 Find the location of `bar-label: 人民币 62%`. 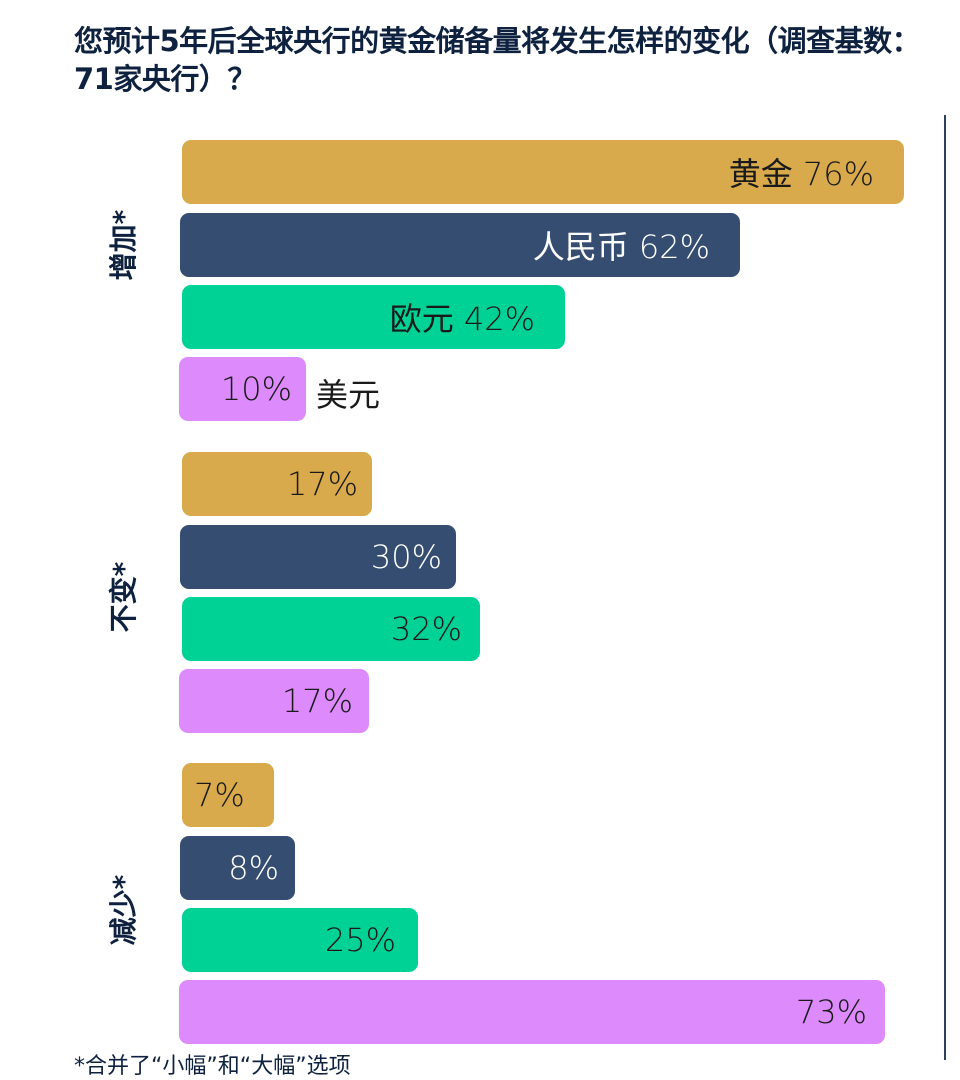

bar-label: 人民币 62% is located at coordinates (621, 247).